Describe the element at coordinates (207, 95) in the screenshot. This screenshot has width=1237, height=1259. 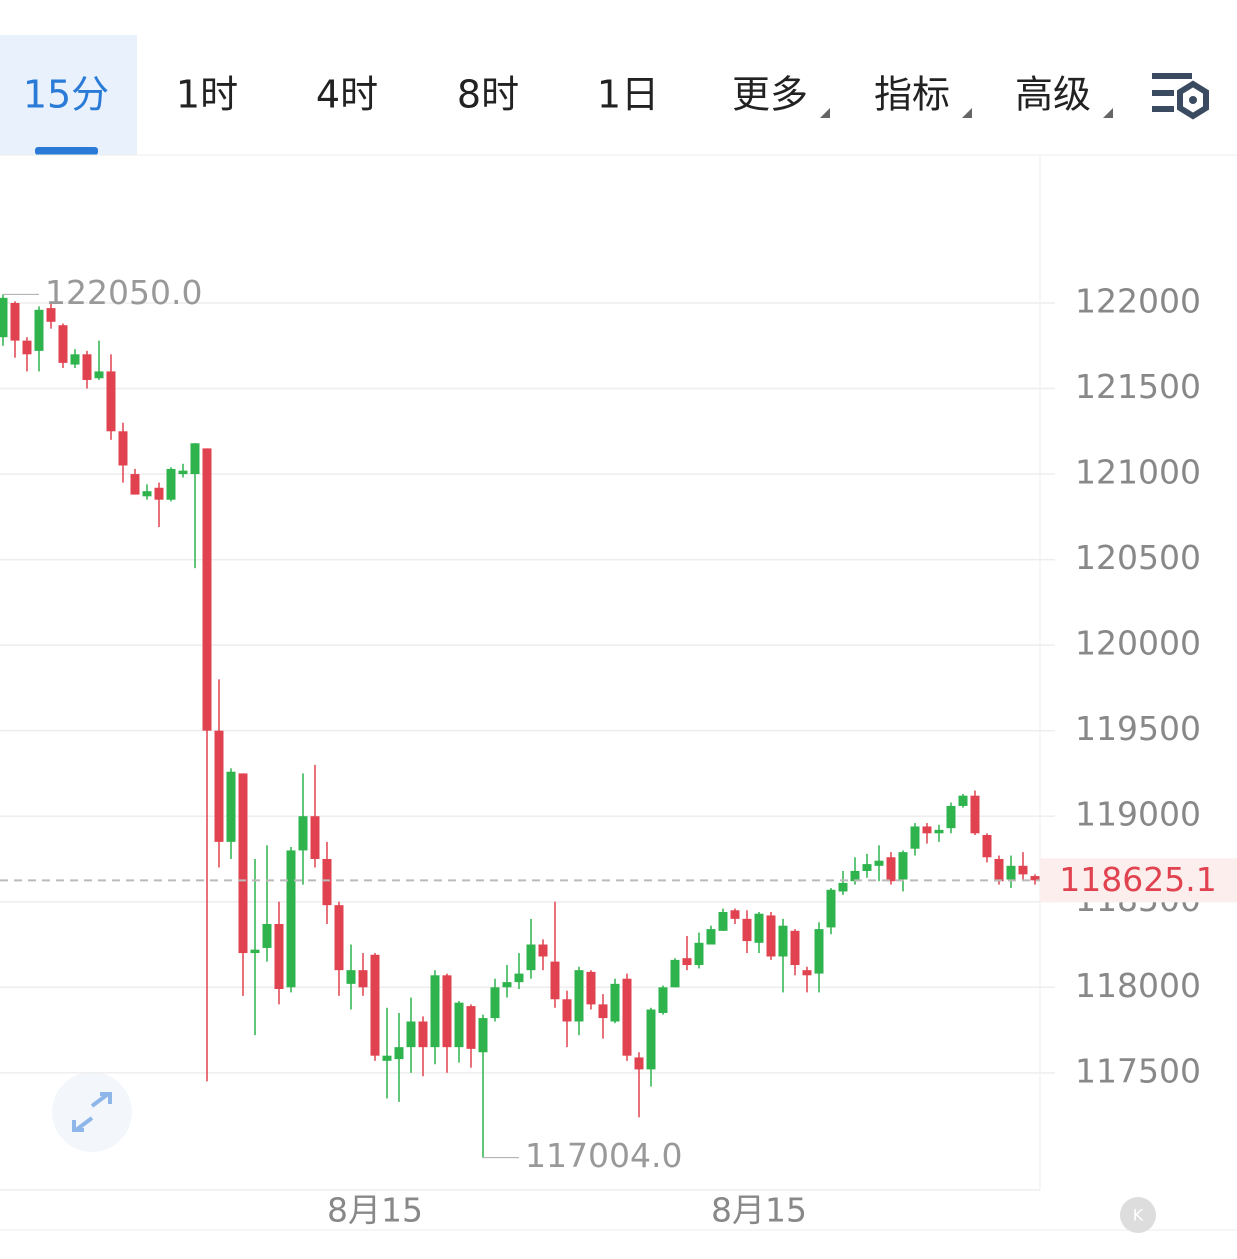
I see `tab: 1时` at that location.